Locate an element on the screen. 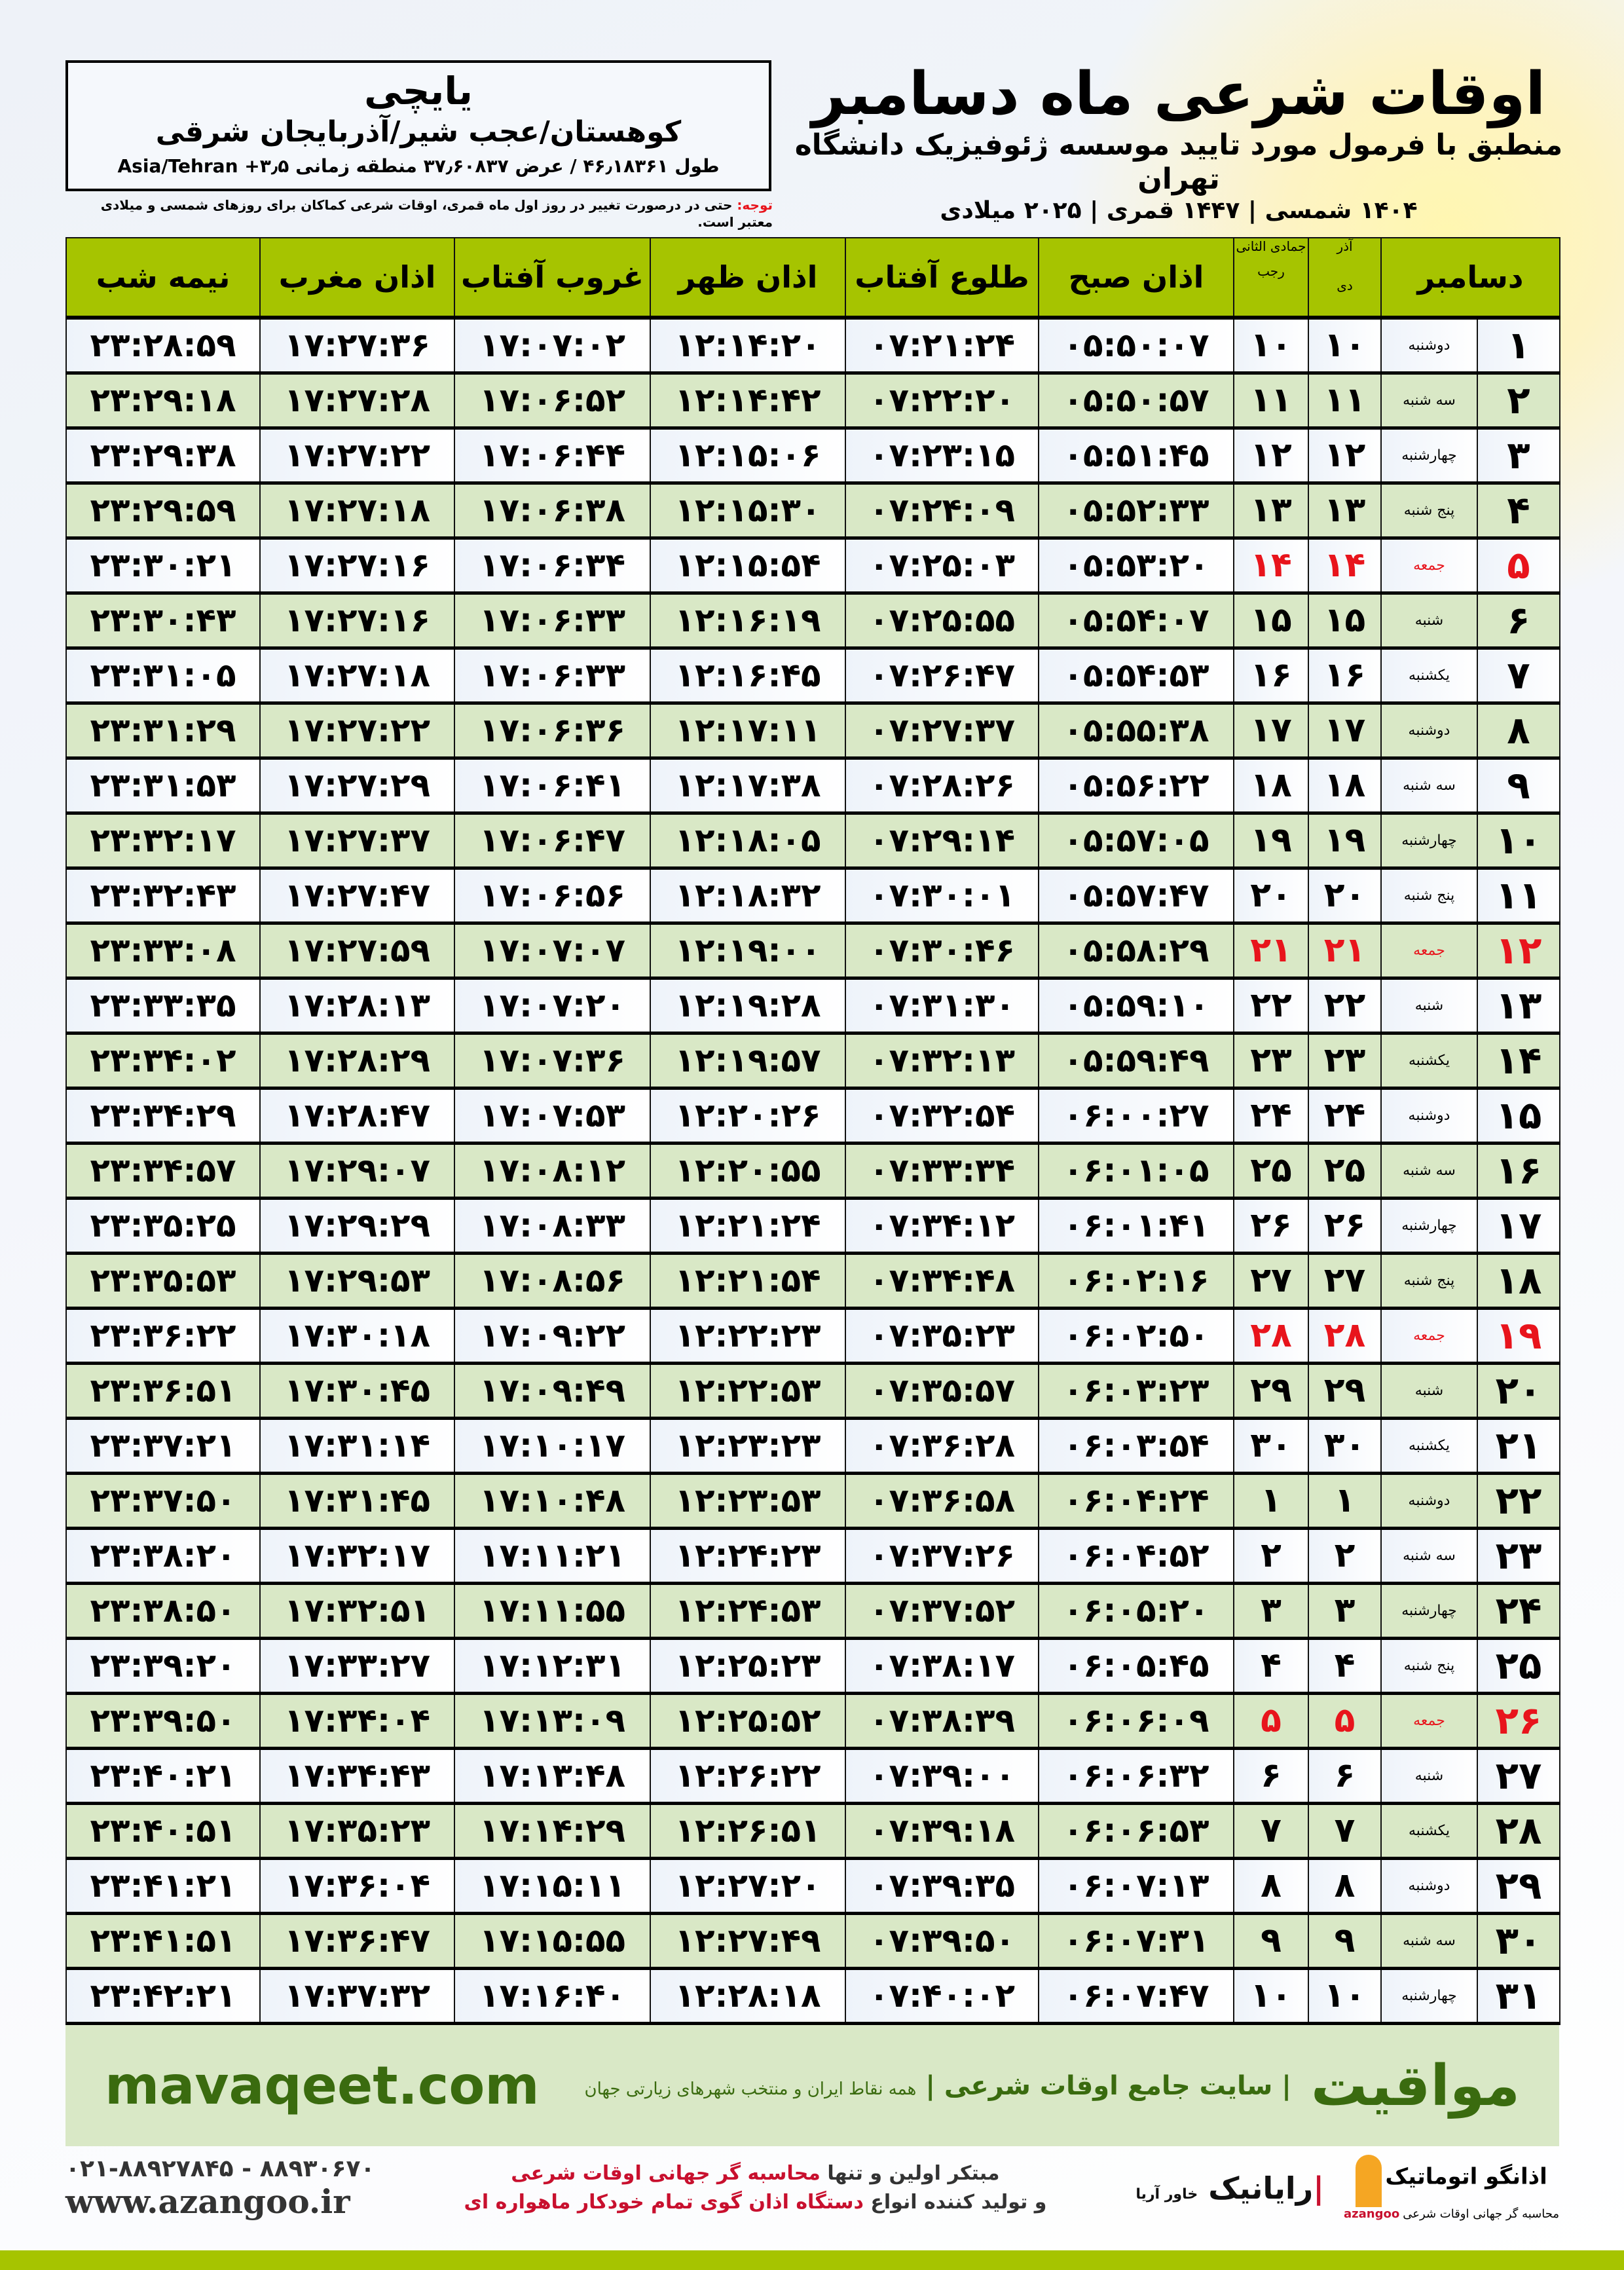 This screenshot has height=2270, width=1624. maghreb-time: ۱۷:۲۸:۴۷ is located at coordinates (357, 1116).